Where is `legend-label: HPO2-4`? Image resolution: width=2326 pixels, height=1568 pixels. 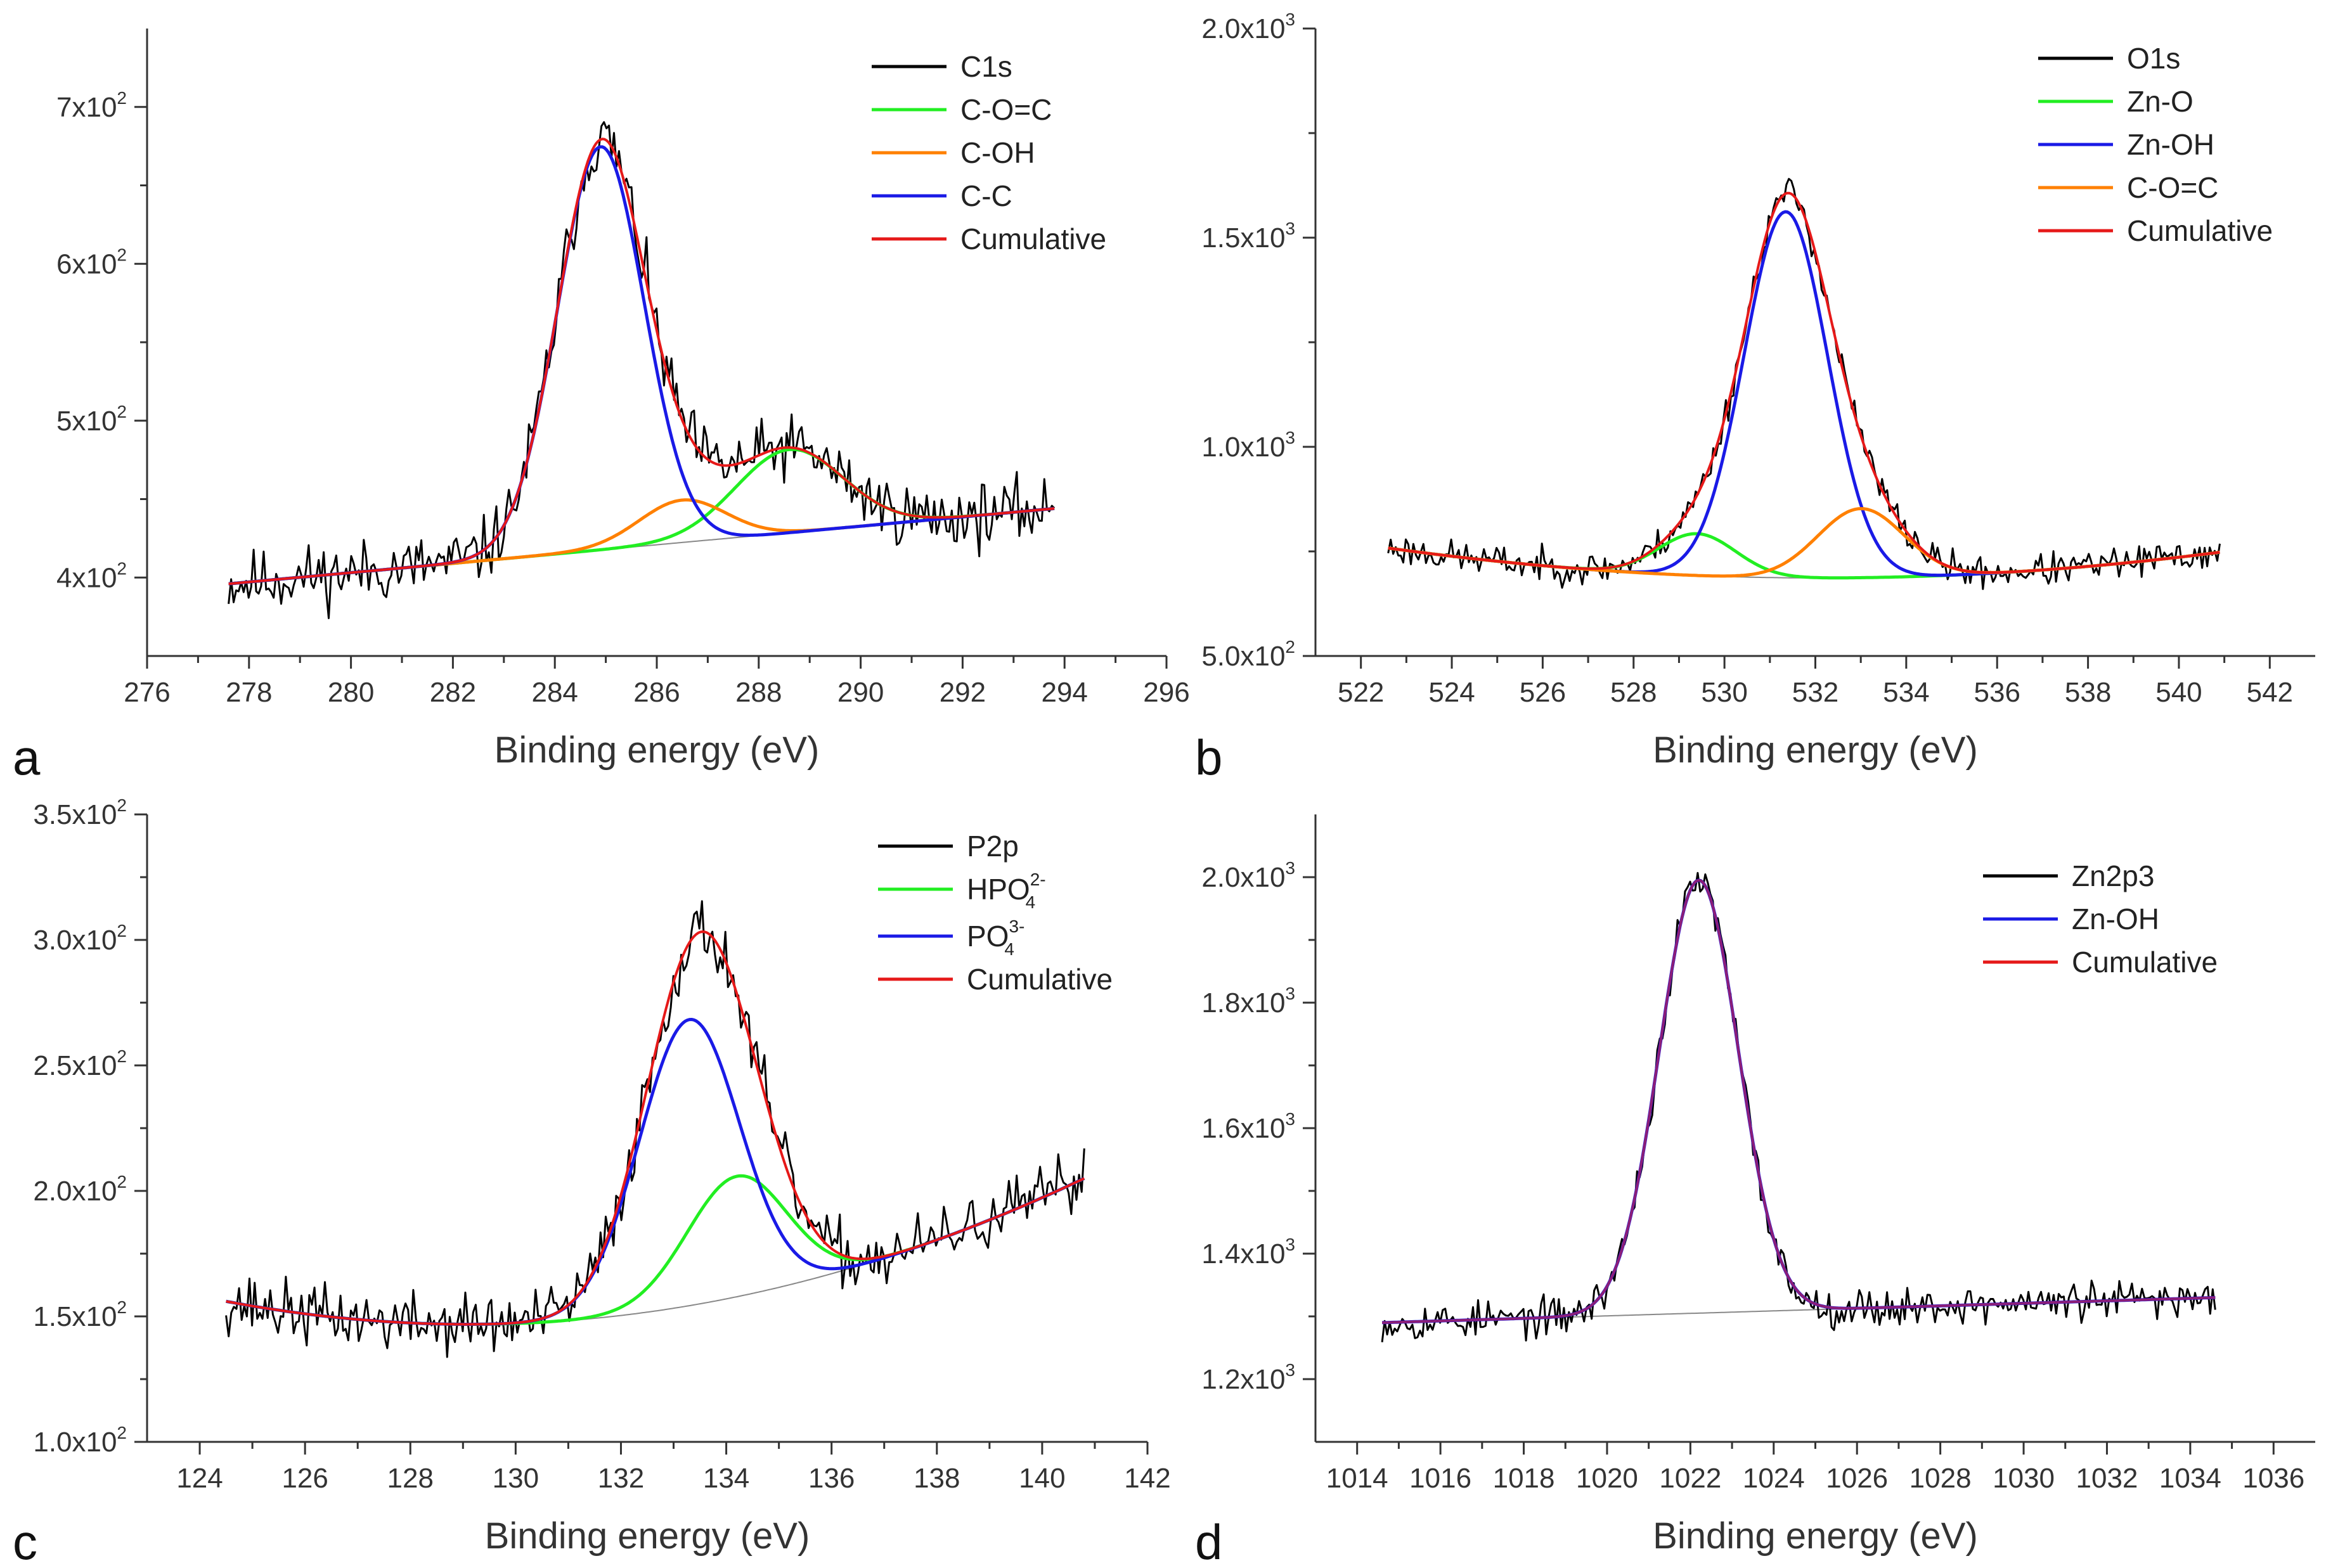 legend-label: HPO2-4 is located at coordinates (1006, 891).